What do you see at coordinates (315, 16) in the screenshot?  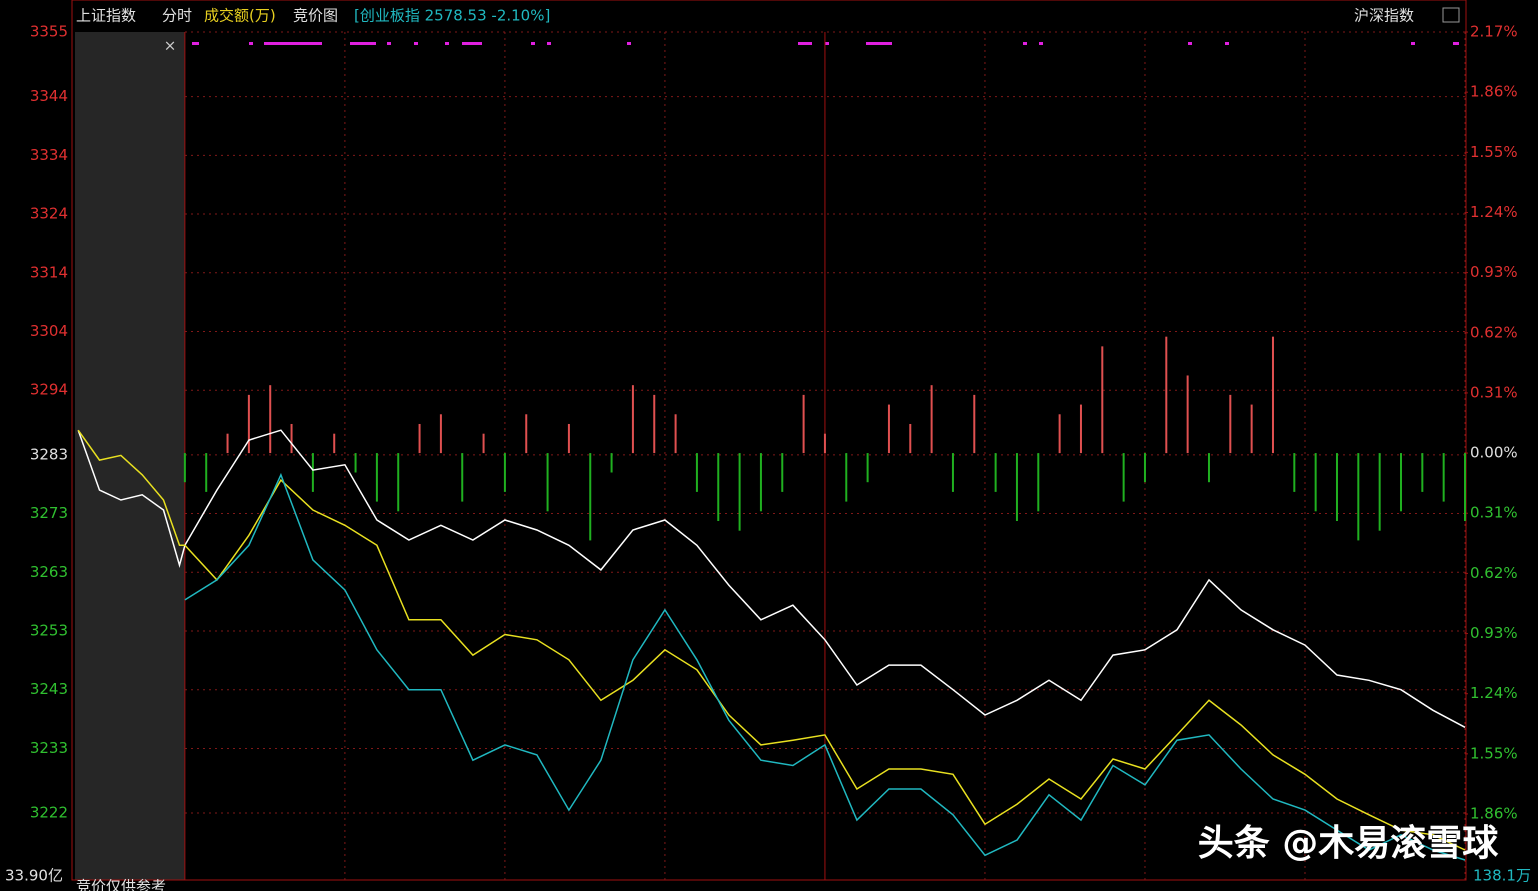 I see `auction-tab: 竞价图` at bounding box center [315, 16].